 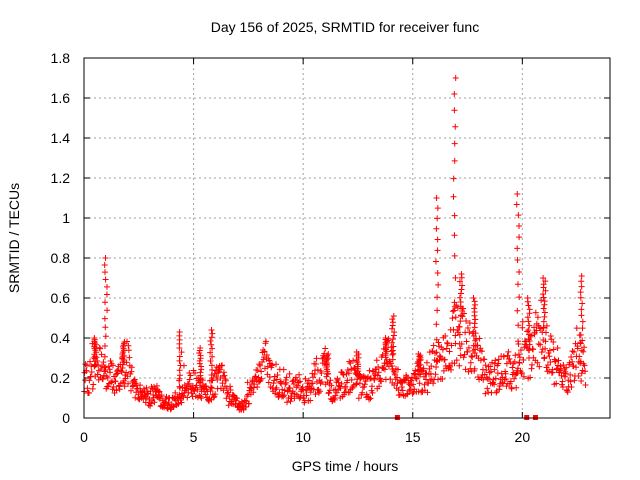 What do you see at coordinates (61, 58) in the screenshot?
I see `y-tick-label: 1.8` at bounding box center [61, 58].